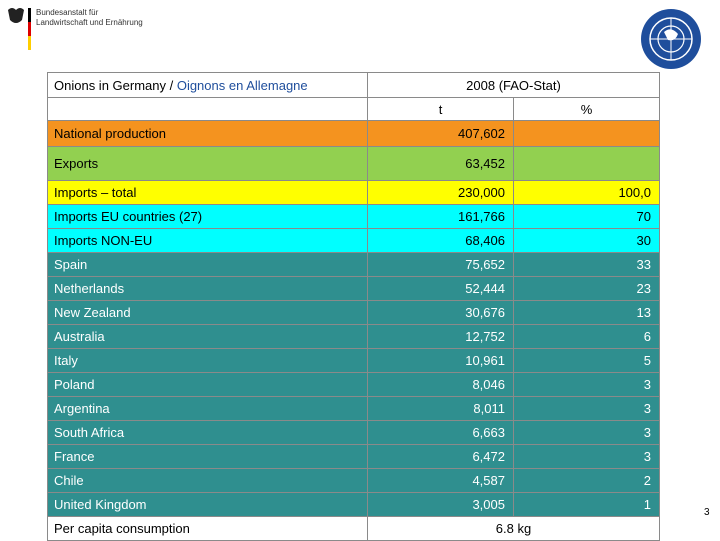 The width and height of the screenshot is (720, 541). What do you see at coordinates (586, 109) in the screenshot?
I see `unit-pct: %` at bounding box center [586, 109].